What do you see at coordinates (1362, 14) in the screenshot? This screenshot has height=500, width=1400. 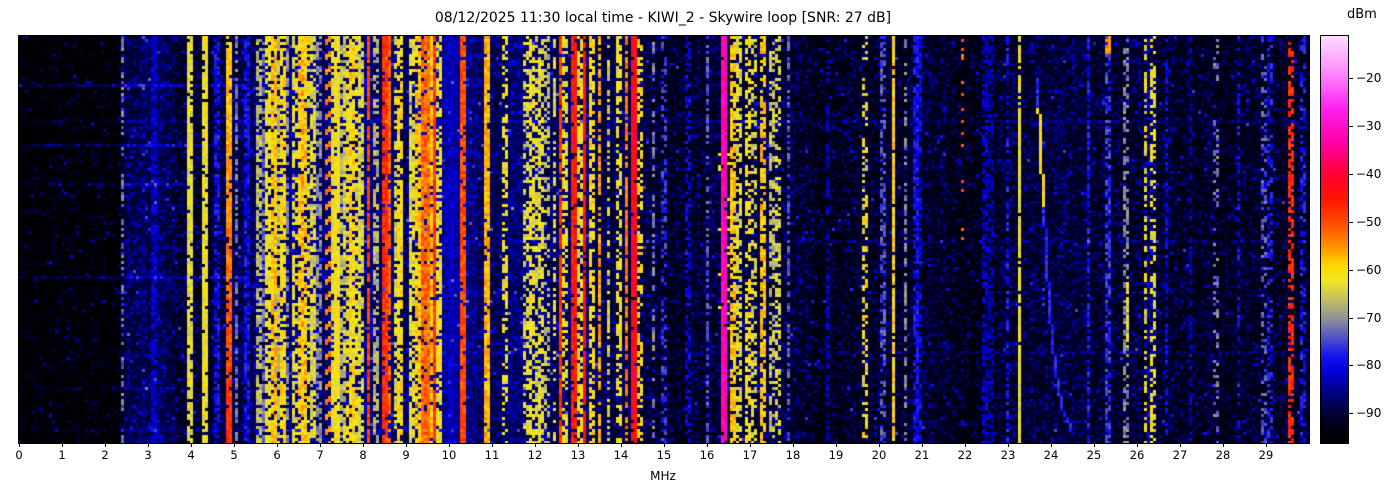 I see `colorbar-unit-label: dBm` at bounding box center [1362, 14].